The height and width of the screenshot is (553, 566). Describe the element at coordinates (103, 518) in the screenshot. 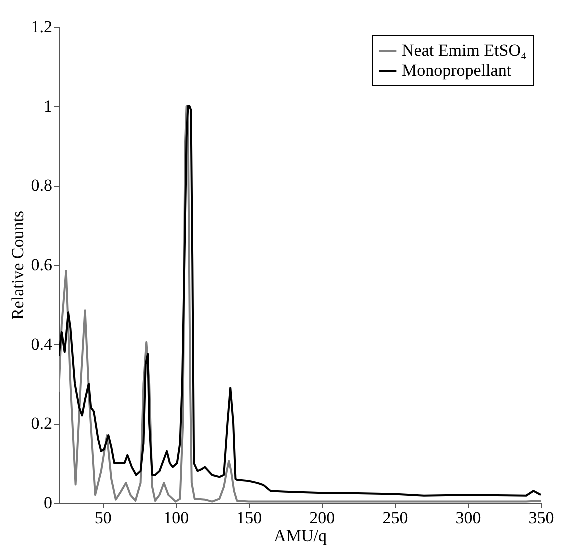

I see `x-tick-label: 50` at that location.